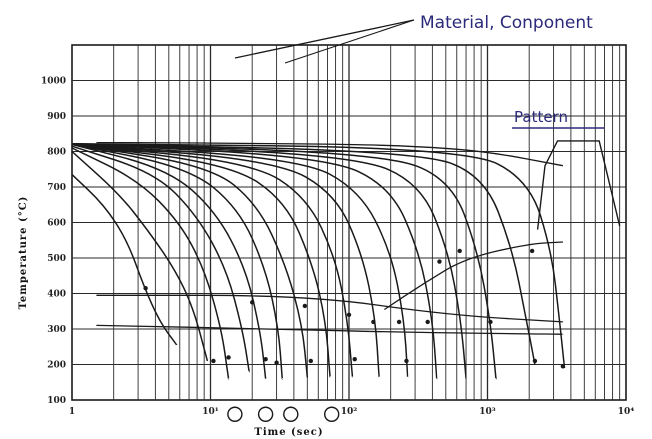 The image size is (652, 439). What do you see at coordinates (56, 295) in the screenshot?
I see `y-tick-label: 400` at bounding box center [56, 295].